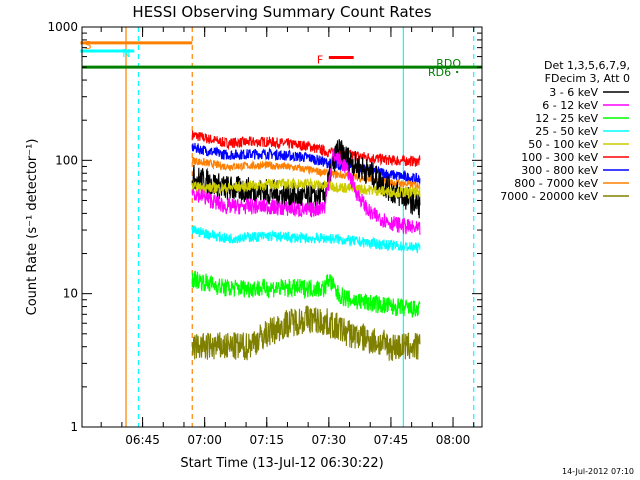 Image resolution: width=640 pixels, height=480 pixels. Describe the element at coordinates (281, 12) in the screenshot. I see `chart-title: HESSI Observing Summary Count Rates` at that location.